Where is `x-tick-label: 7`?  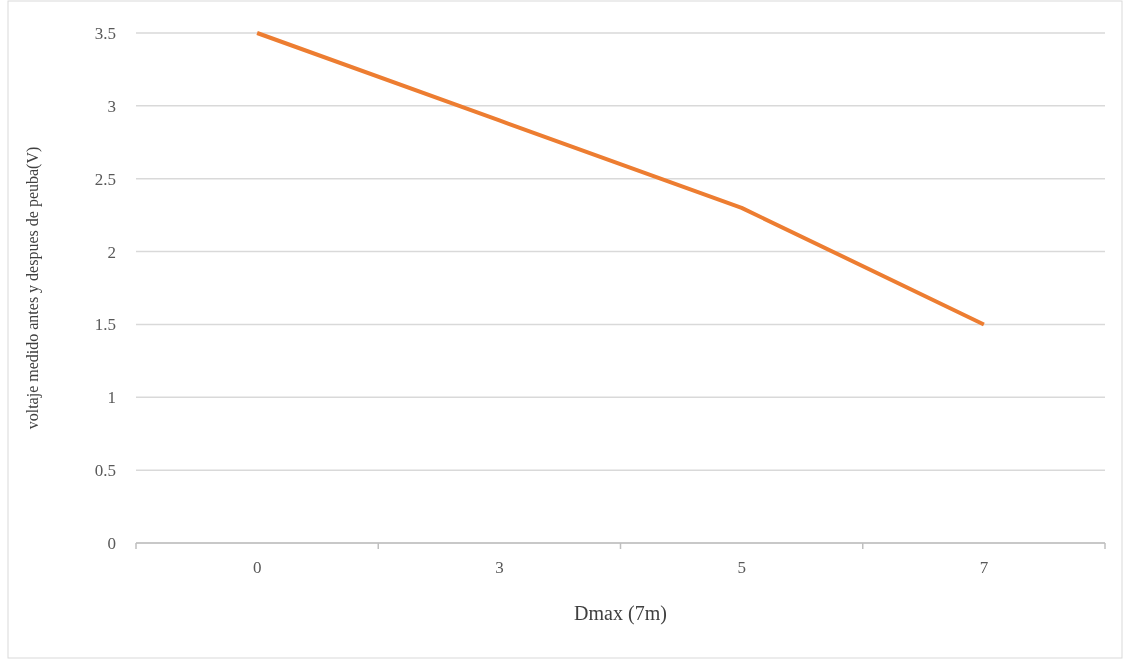 x-tick-label: 7 is located at coordinates (984, 567).